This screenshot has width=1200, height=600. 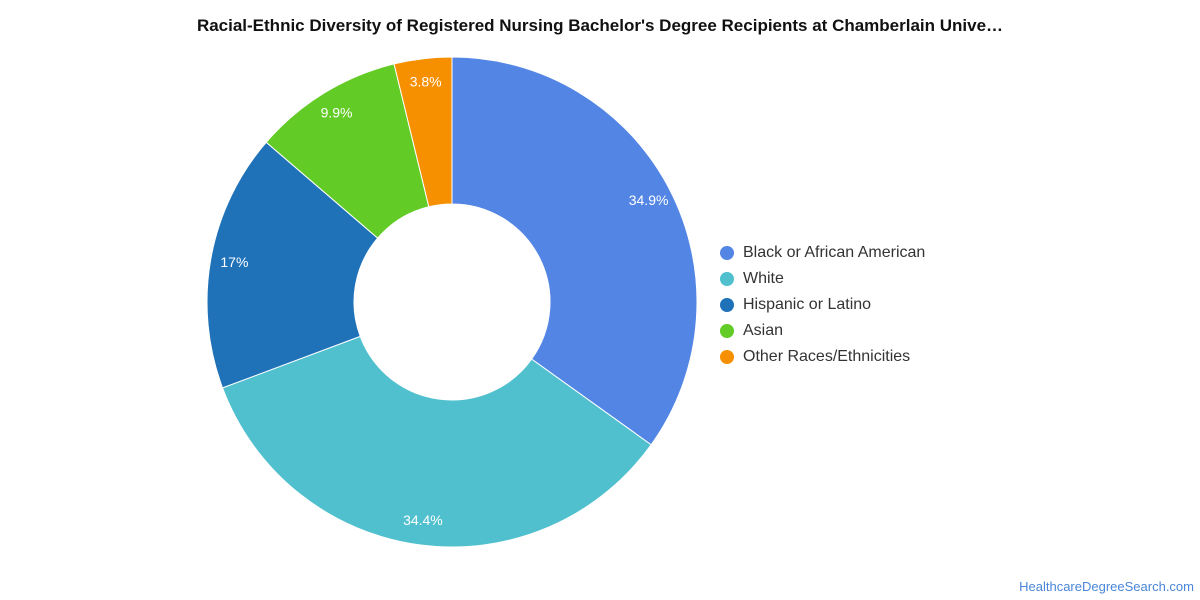 What do you see at coordinates (436, 441) in the screenshot?
I see `slice-white` at bounding box center [436, 441].